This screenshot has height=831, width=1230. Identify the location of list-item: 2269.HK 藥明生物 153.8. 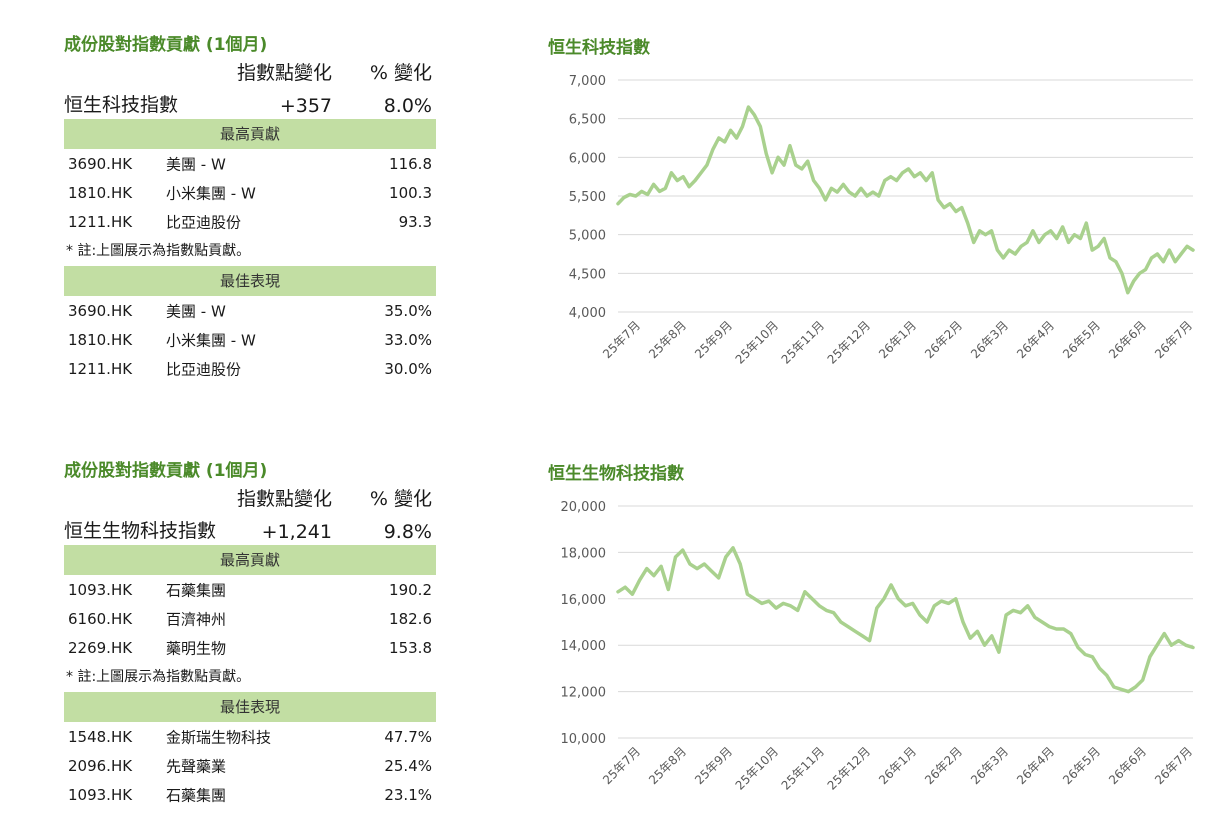
(250, 648).